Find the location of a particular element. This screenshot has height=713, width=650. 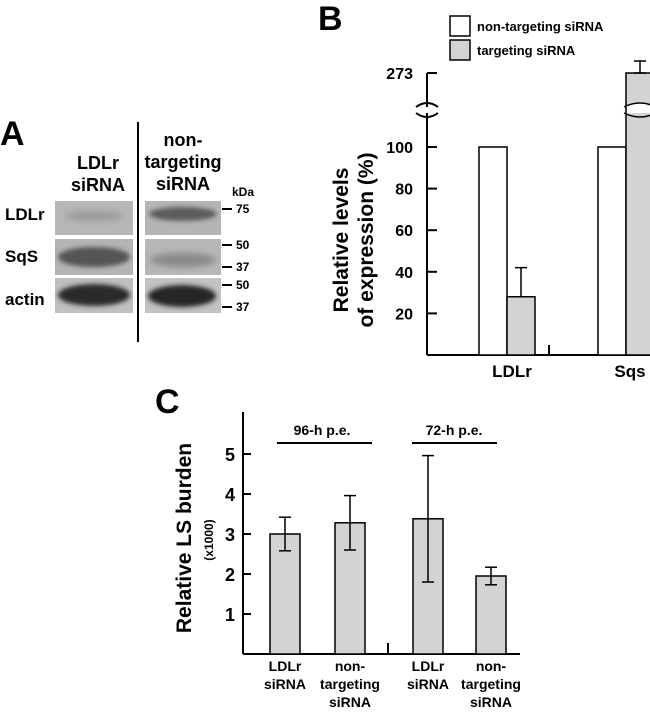

group-label-72h: 72-h p.e. is located at coordinates (454, 430).